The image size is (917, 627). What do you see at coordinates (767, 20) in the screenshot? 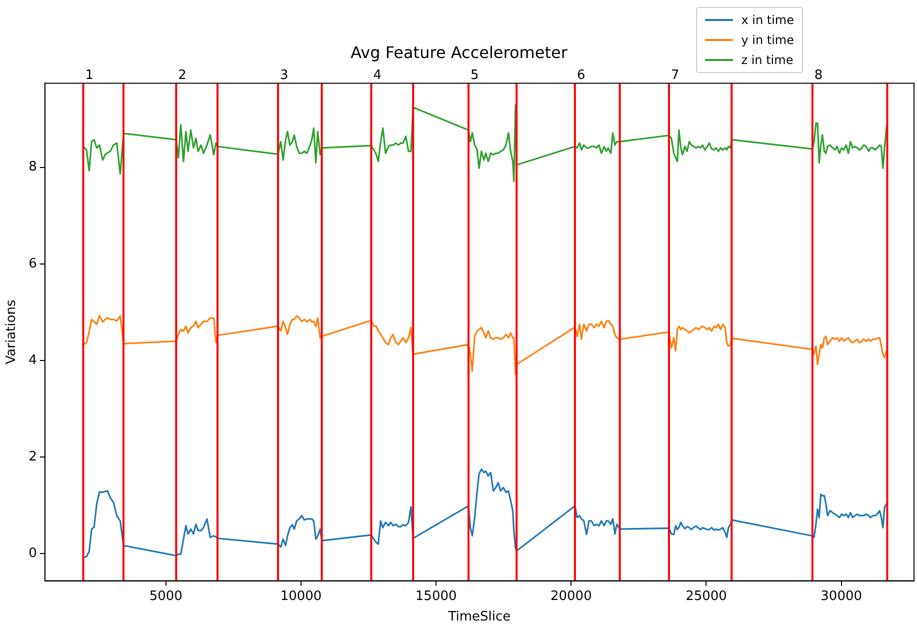
I see `legend-label: x in time` at bounding box center [767, 20].